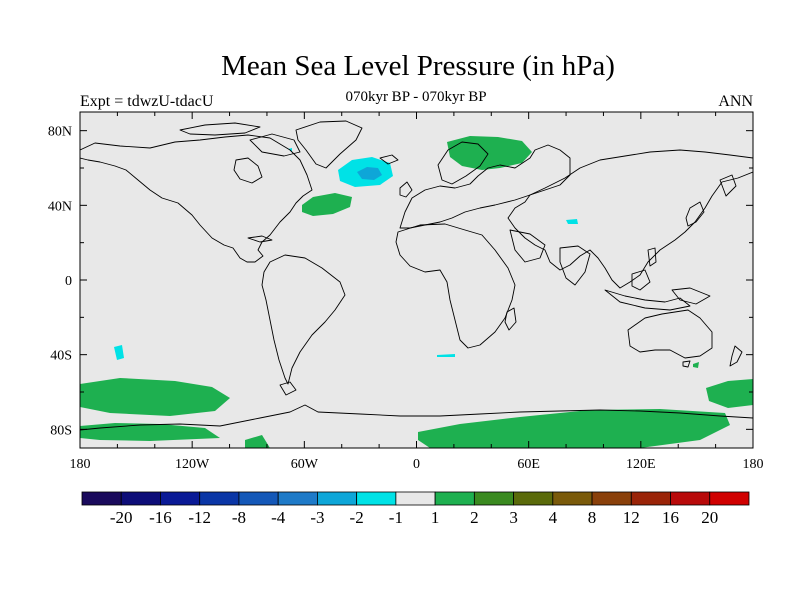  What do you see at coordinates (260, 239) in the screenshot?
I see `coast-cuba` at bounding box center [260, 239].